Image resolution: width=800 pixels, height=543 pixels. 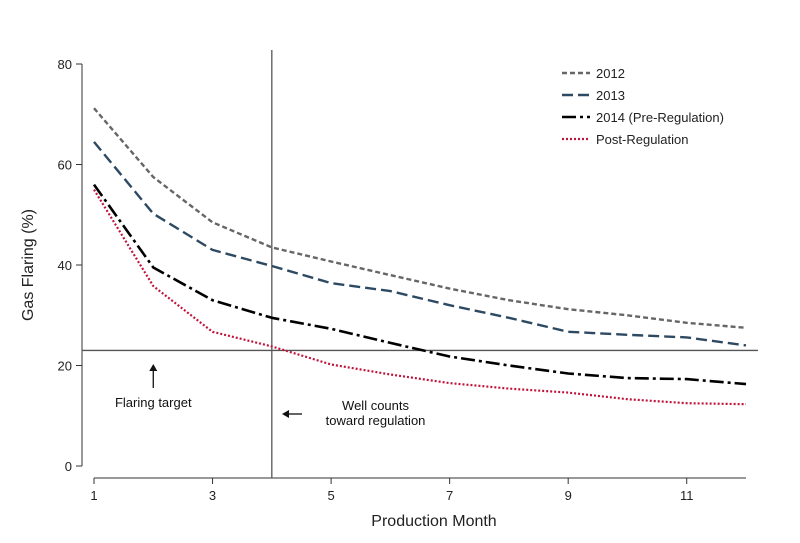 I want to click on up-arrow-head-icon, so click(x=153, y=367).